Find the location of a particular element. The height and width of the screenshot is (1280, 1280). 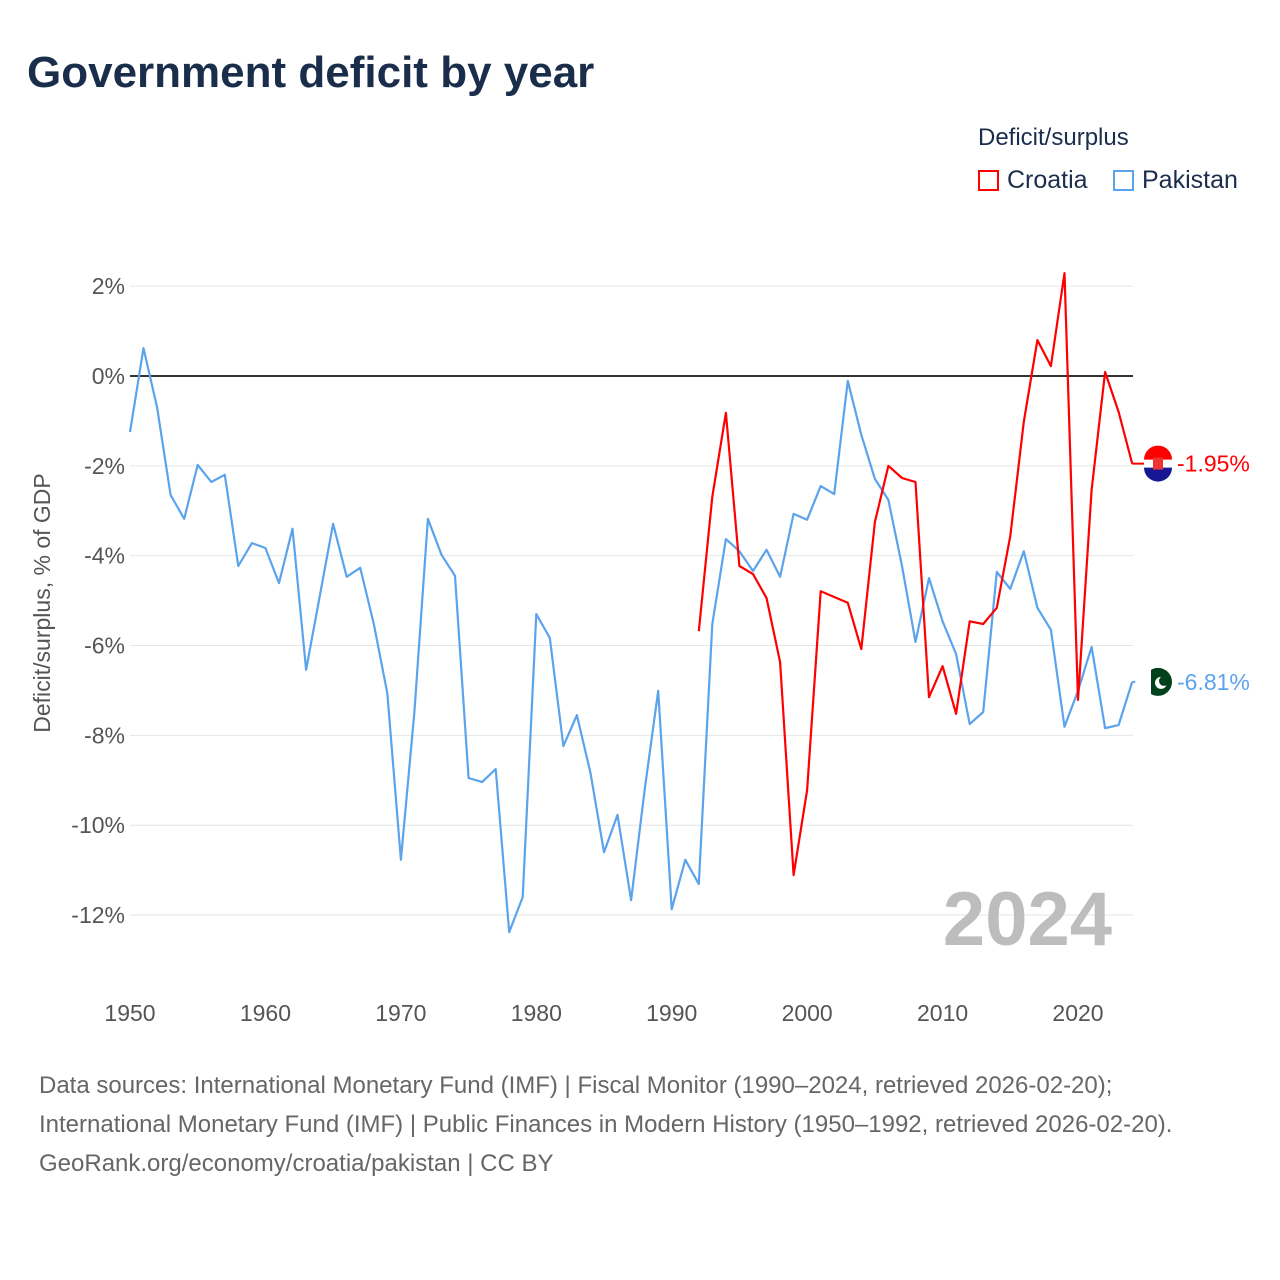

flag-icon-pakistan is located at coordinates (1153, 681).